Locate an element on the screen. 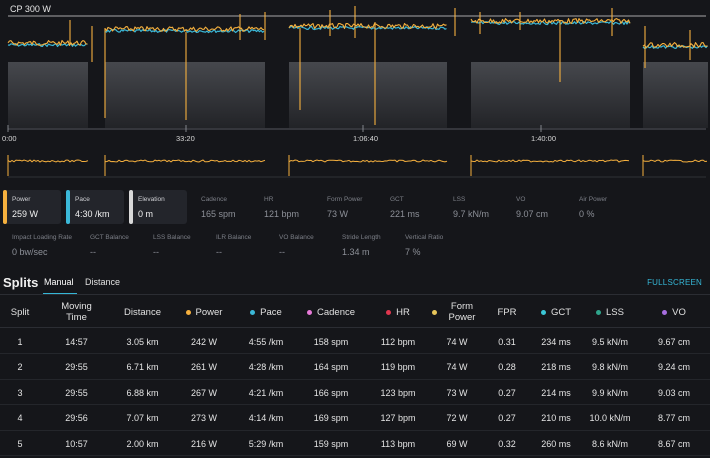 This screenshot has width=710, height=458. column-header-label: Moving Time is located at coordinates (76, 312).